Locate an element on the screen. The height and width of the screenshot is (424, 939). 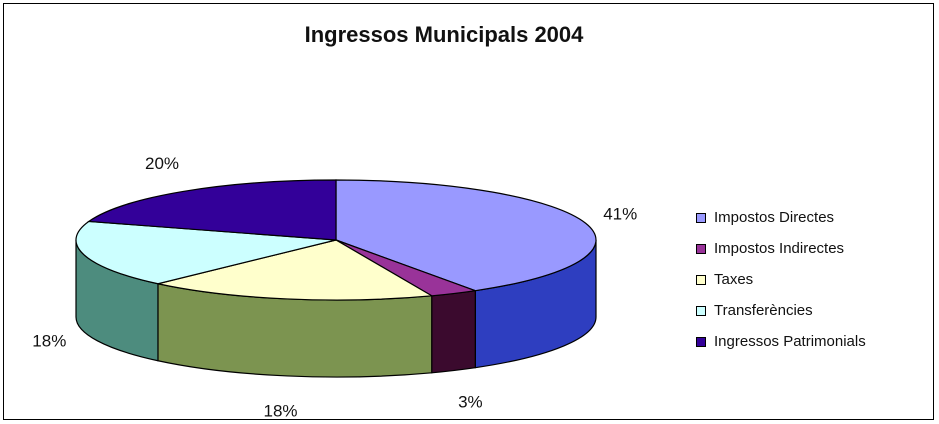
legend-item-4: Ingressos Patrimonials is located at coordinates (781, 341).